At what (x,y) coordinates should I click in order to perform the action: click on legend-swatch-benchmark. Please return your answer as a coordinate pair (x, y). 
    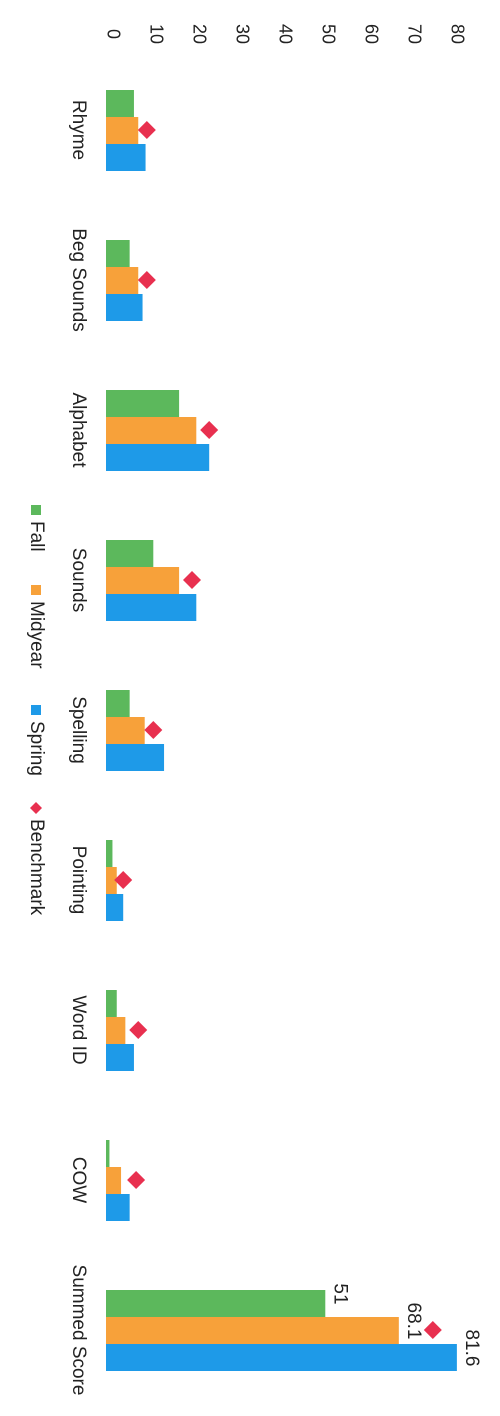
    Looking at the image, I should click on (36, 808).